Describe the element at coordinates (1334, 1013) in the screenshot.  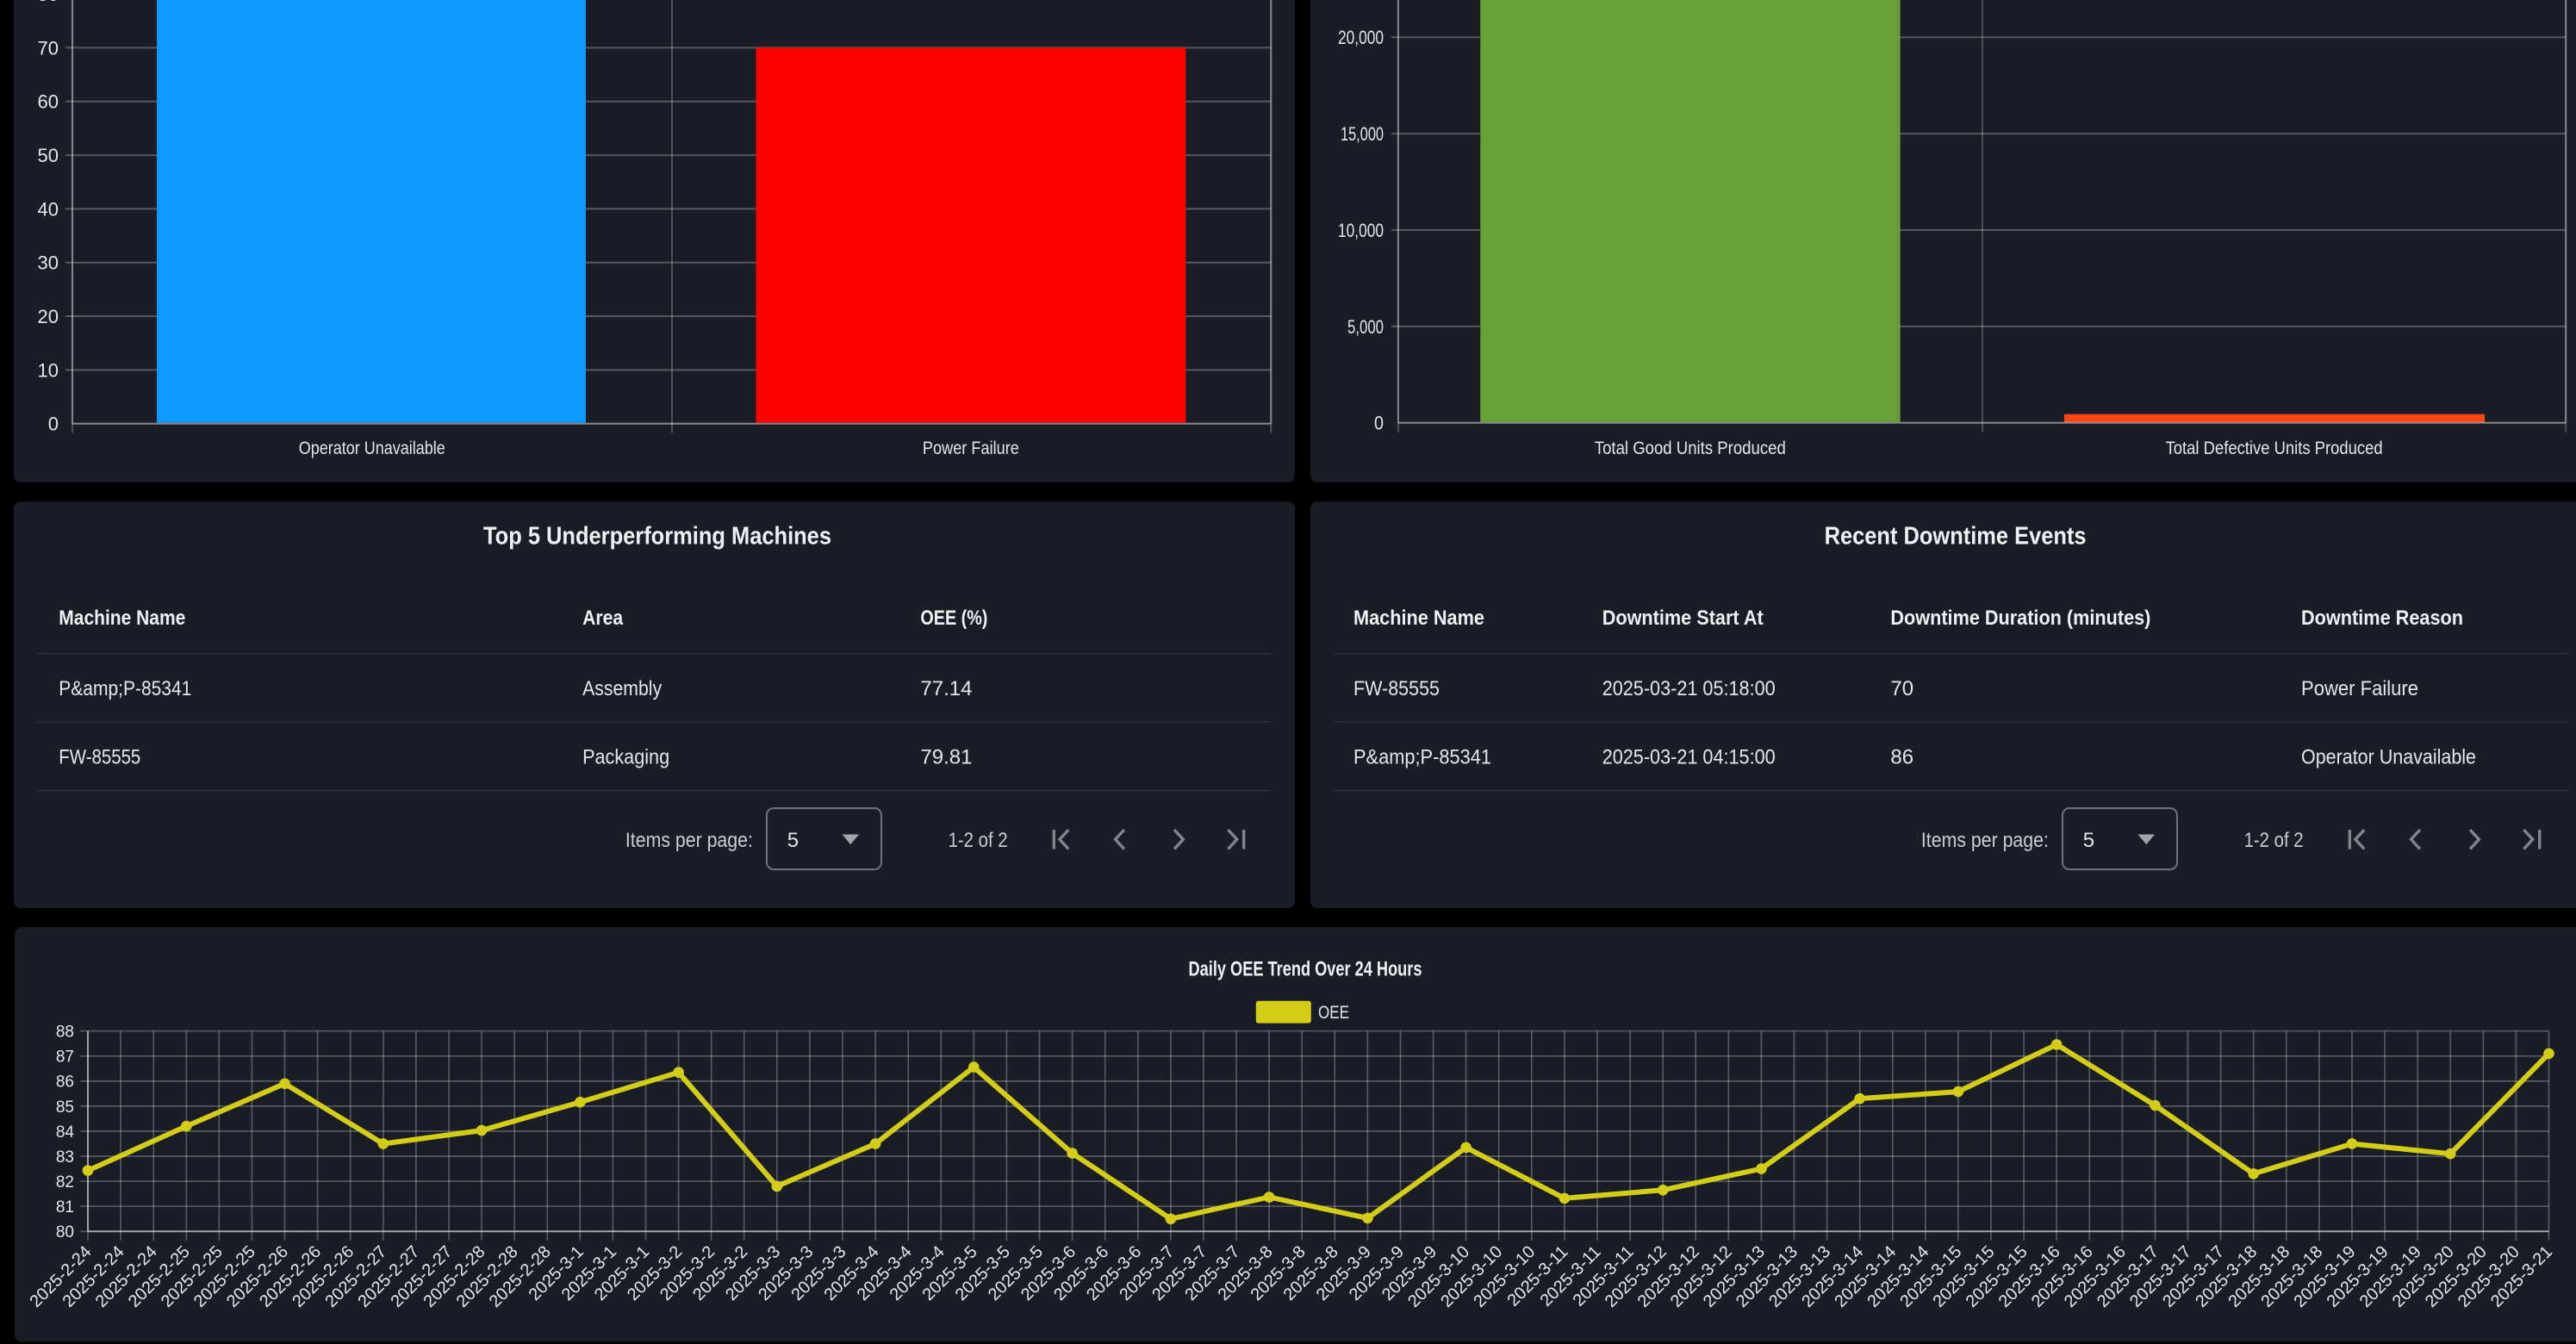
I see `svg-text: OEE` at that location.